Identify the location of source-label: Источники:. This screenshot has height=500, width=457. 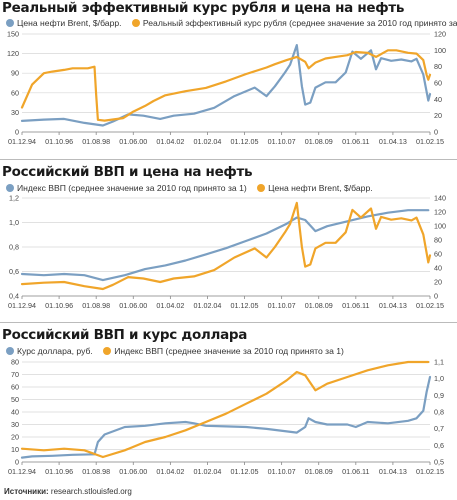
(26, 491).